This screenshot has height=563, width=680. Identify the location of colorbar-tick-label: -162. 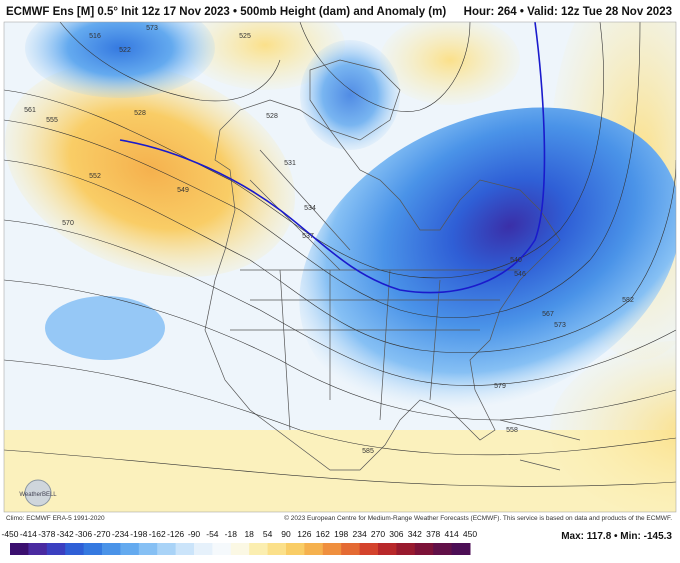
(157, 534).